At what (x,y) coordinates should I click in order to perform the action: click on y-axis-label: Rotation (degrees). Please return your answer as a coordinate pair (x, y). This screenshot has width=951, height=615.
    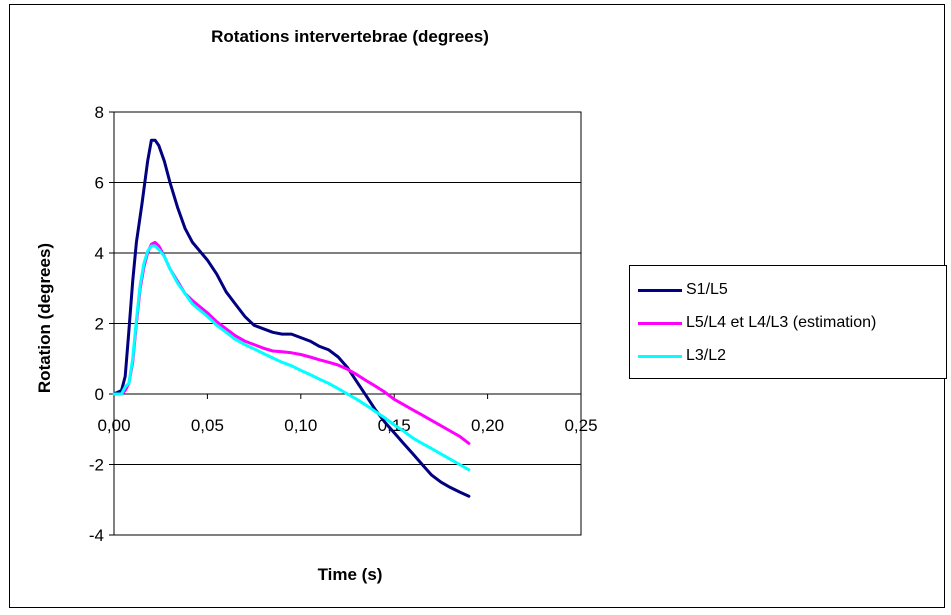
    Looking at the image, I should click on (44, 318).